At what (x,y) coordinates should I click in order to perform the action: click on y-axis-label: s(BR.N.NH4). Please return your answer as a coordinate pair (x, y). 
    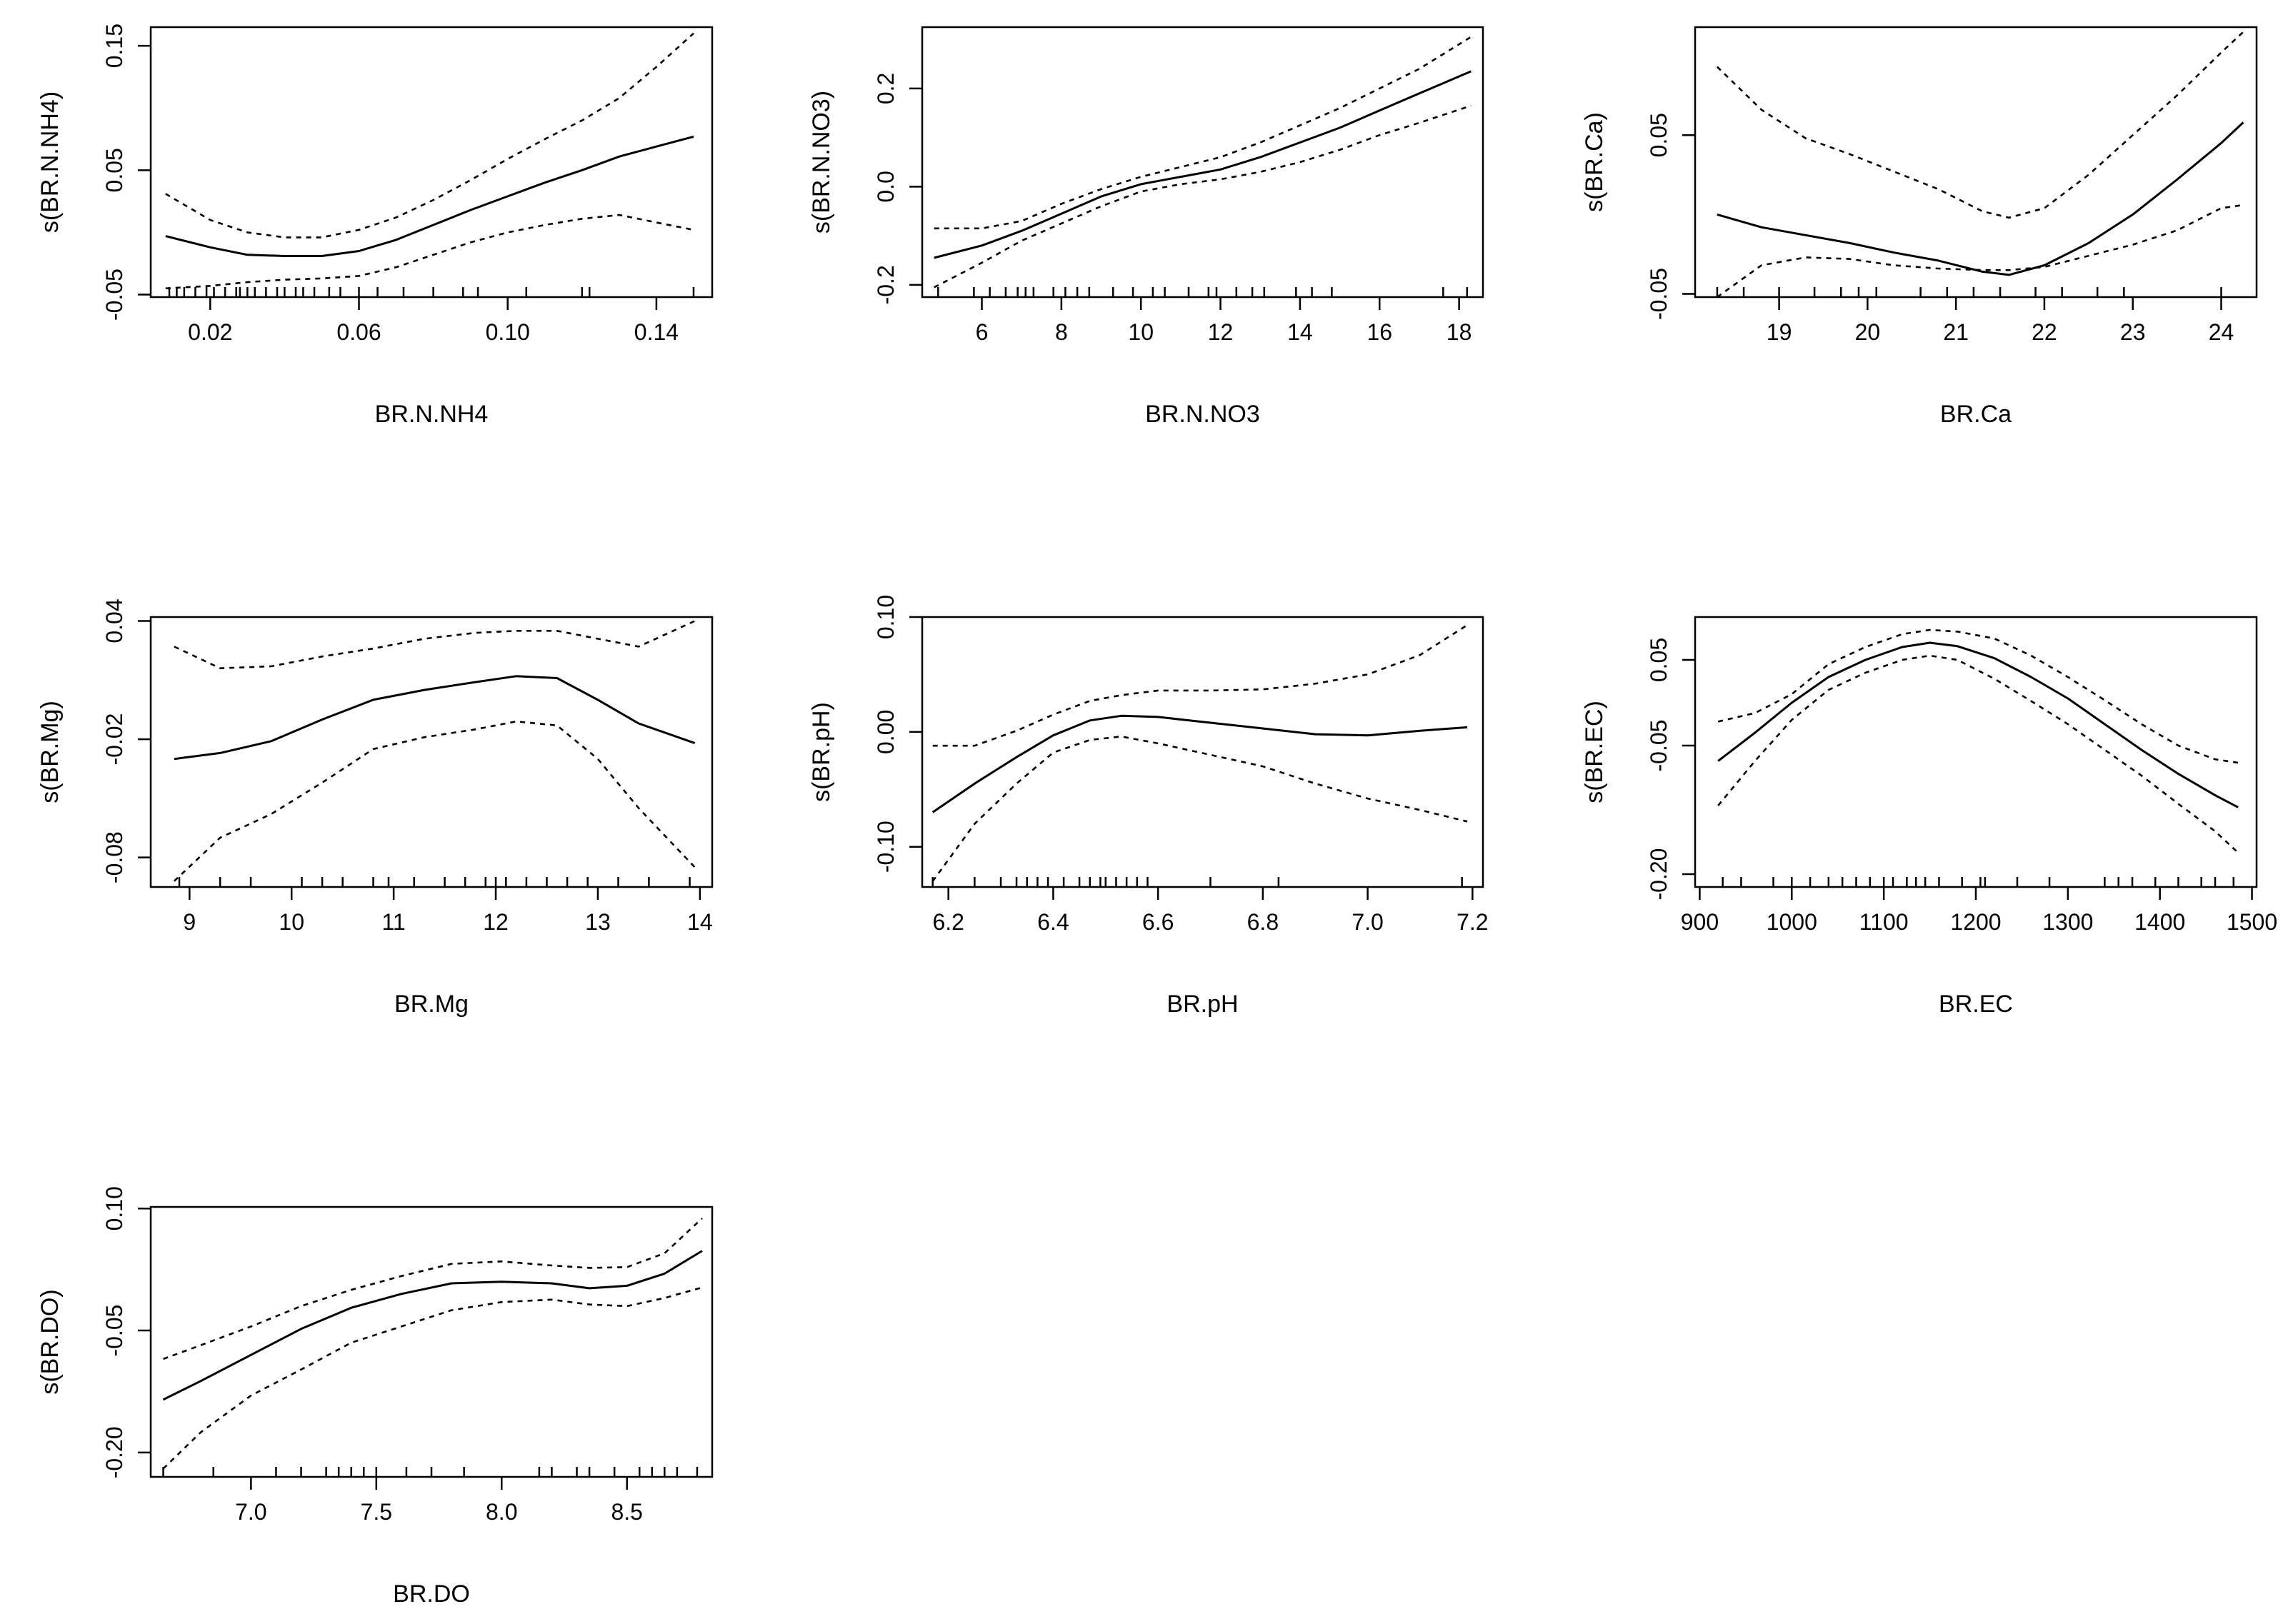
    Looking at the image, I should click on (50, 162).